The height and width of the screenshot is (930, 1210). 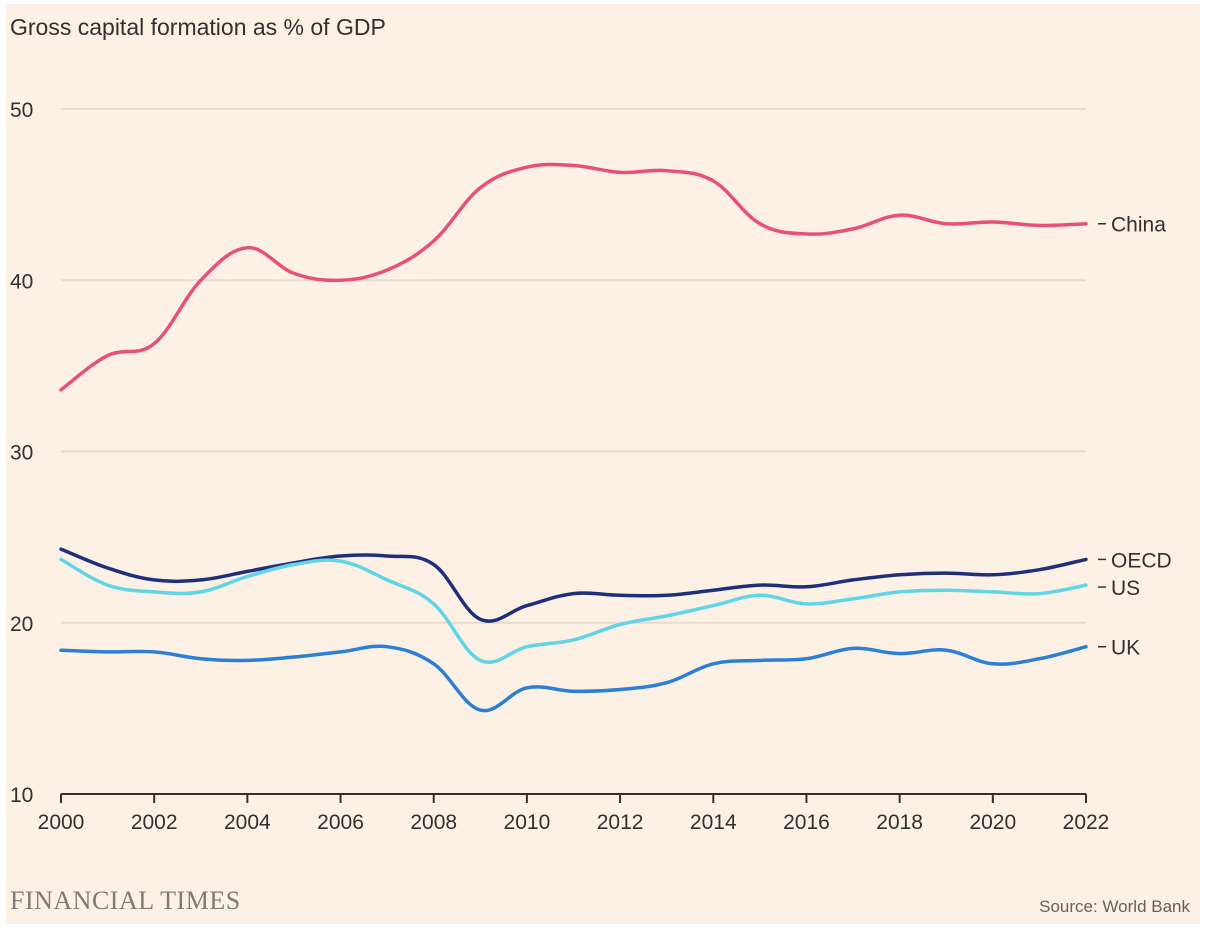 I want to click on publisher-logo: FINANCIAL TIMES, so click(x=125, y=900).